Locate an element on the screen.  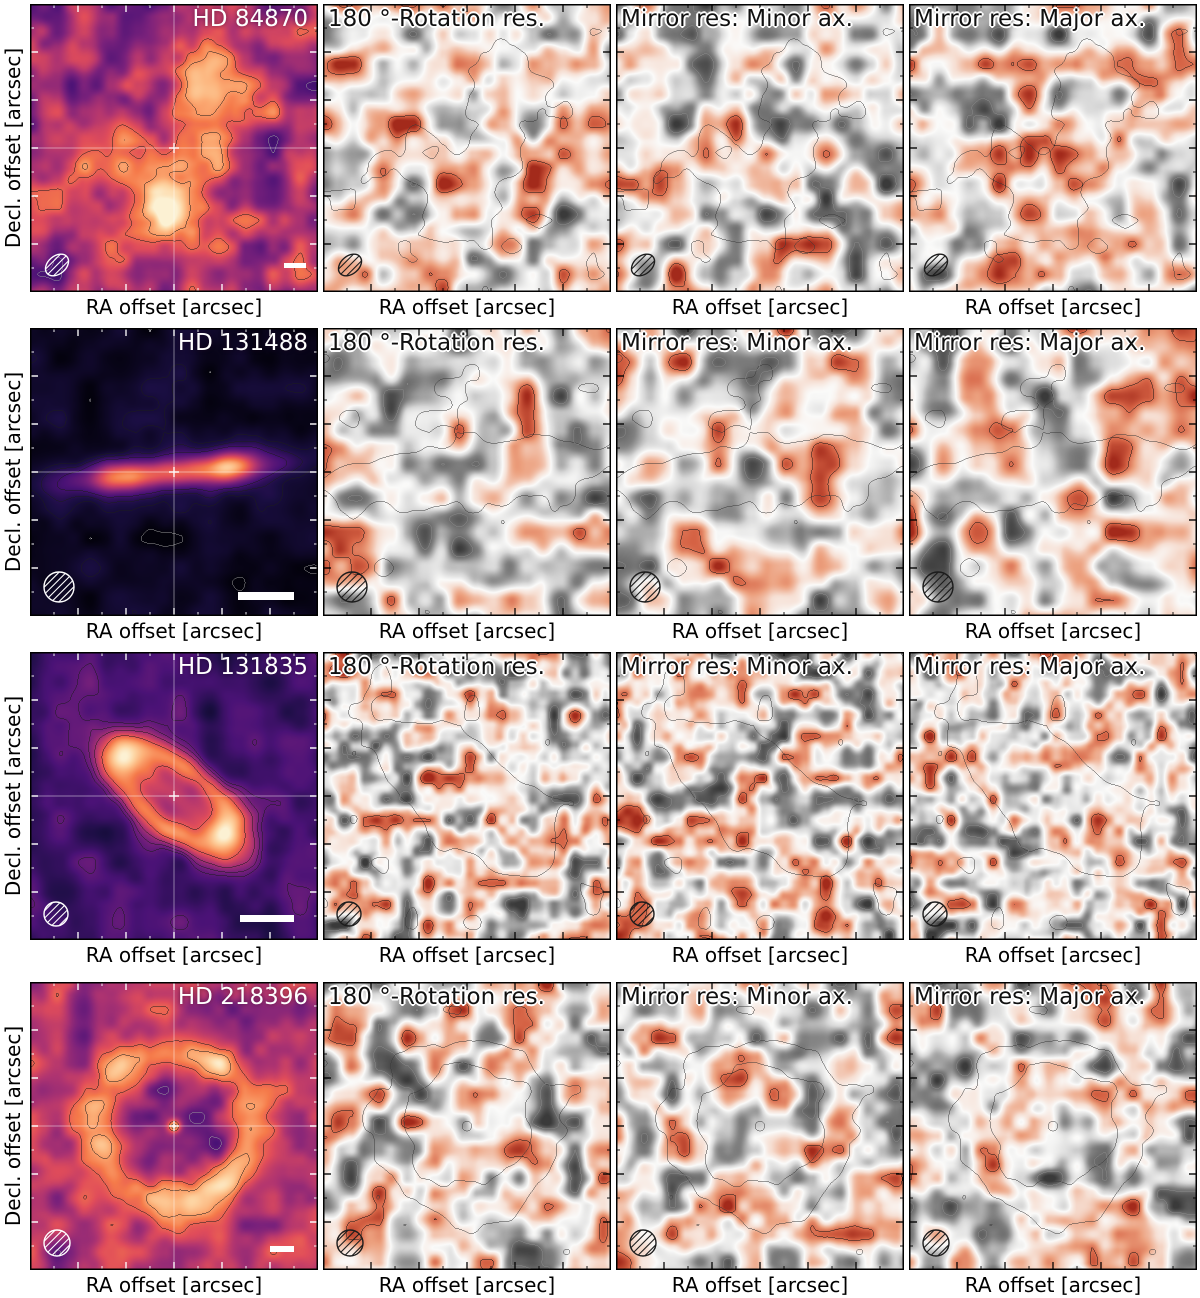
panel-hd218396-data: HD 218396 RA offset [arcsec] is located at coordinates (174, 1139).